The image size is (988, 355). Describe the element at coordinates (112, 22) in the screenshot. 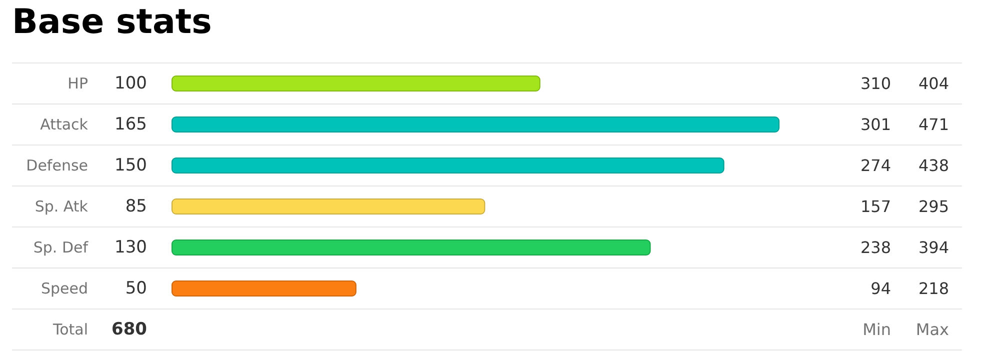

I see `chart-title: Base stats` at that location.